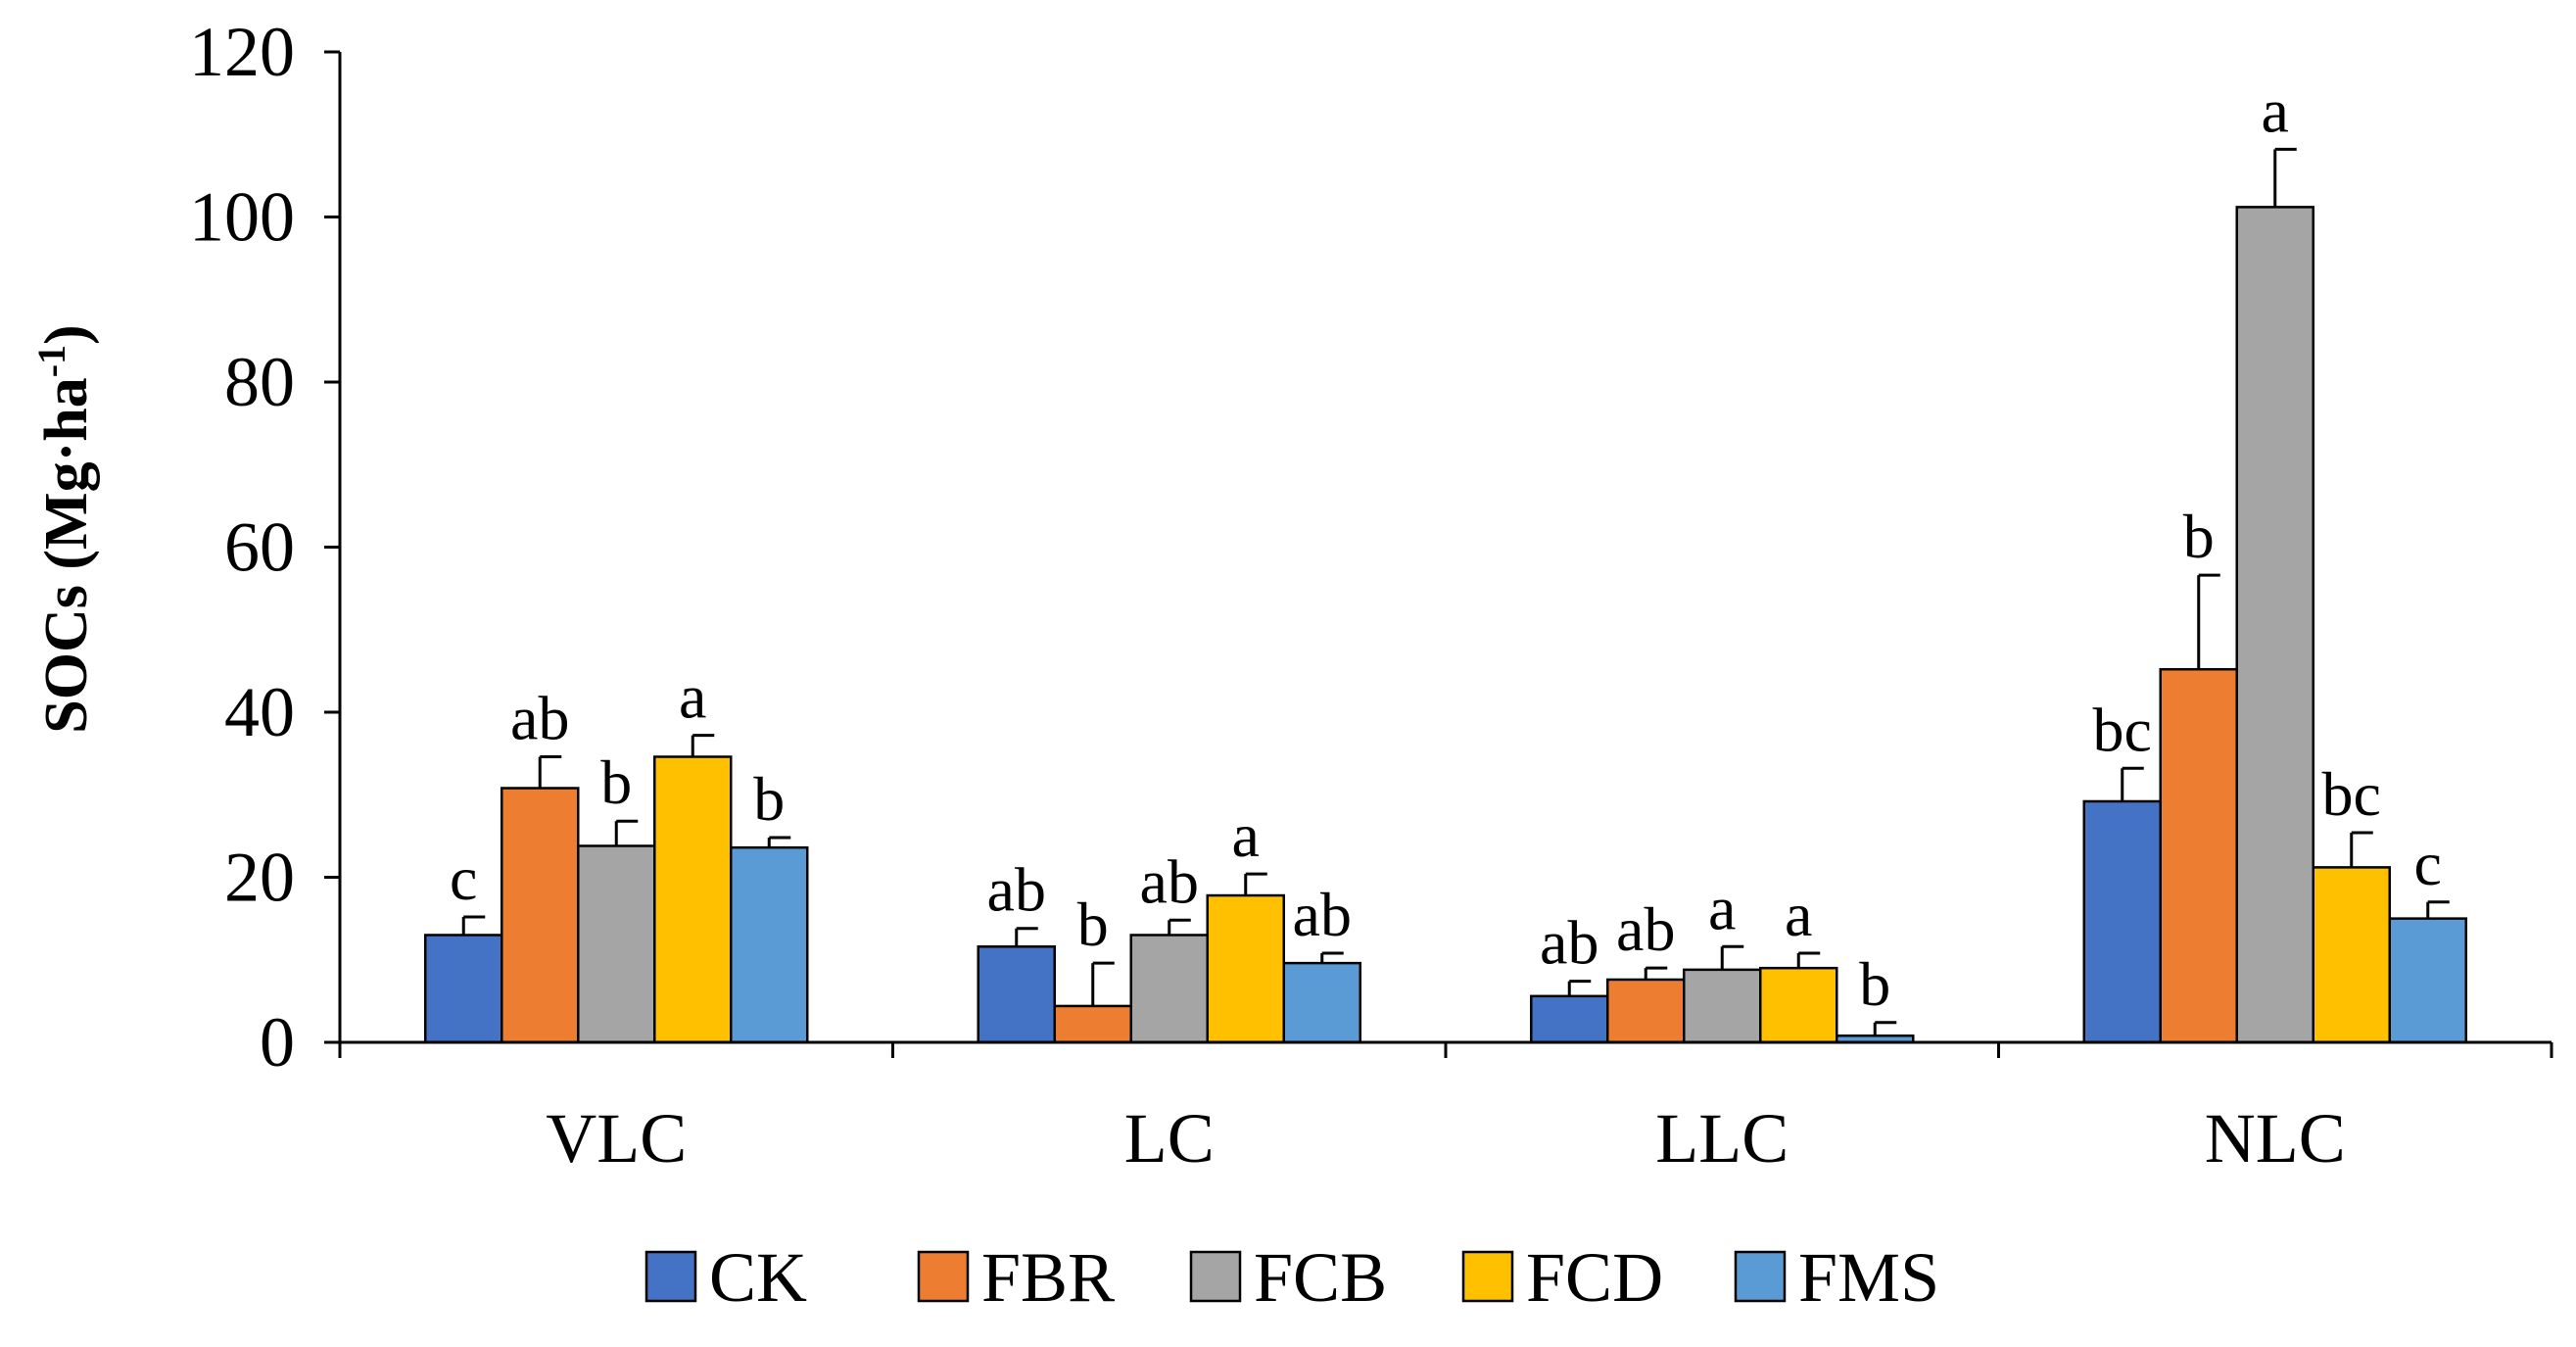 The height and width of the screenshot is (1347, 2576). I want to click on y-tick-label: 0, so click(277, 1042).